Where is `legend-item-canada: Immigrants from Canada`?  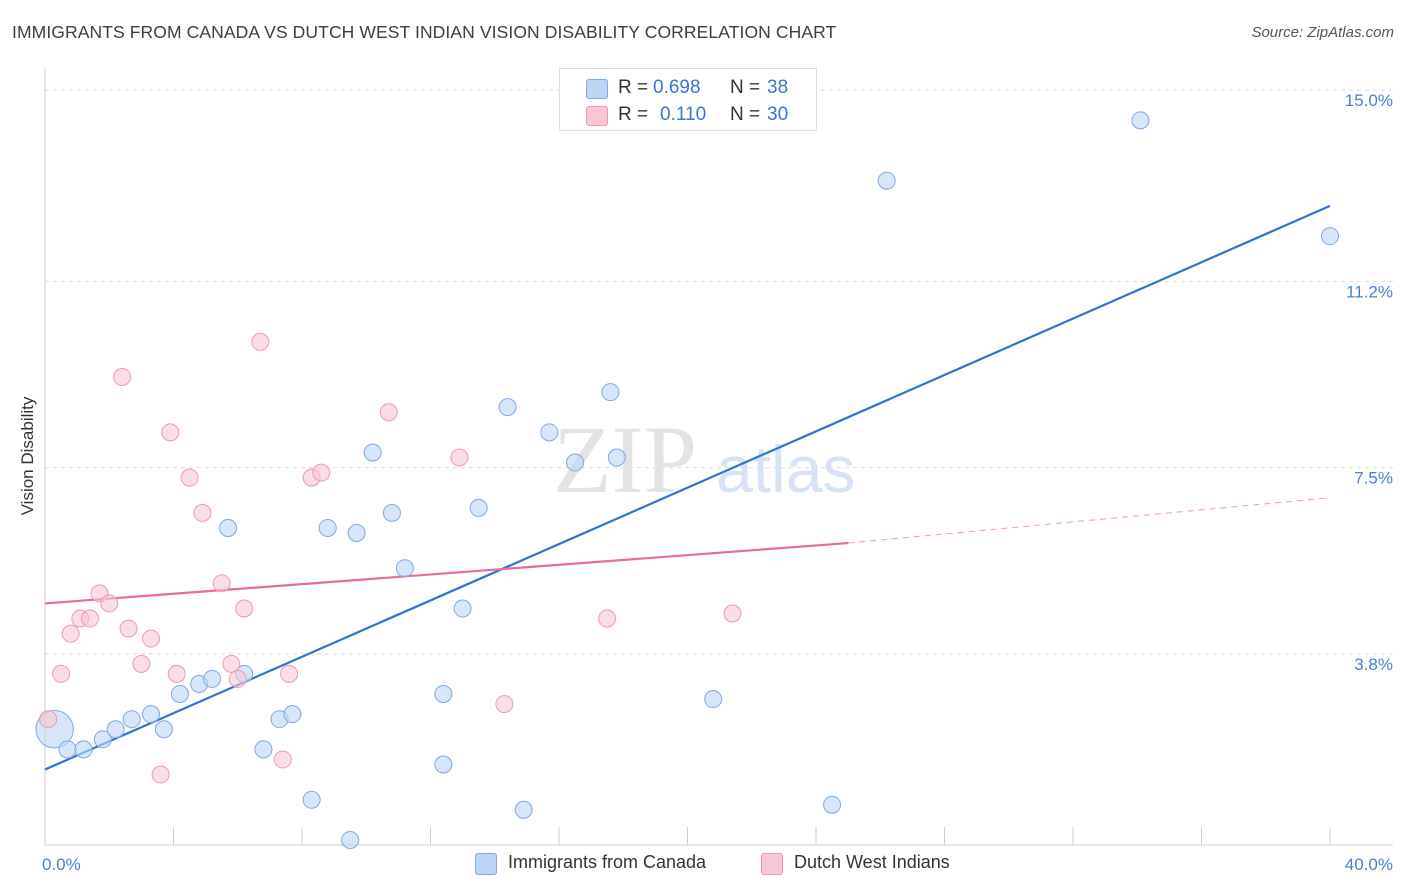 legend-item-canada: Immigrants from Canada is located at coordinates (610, 864).